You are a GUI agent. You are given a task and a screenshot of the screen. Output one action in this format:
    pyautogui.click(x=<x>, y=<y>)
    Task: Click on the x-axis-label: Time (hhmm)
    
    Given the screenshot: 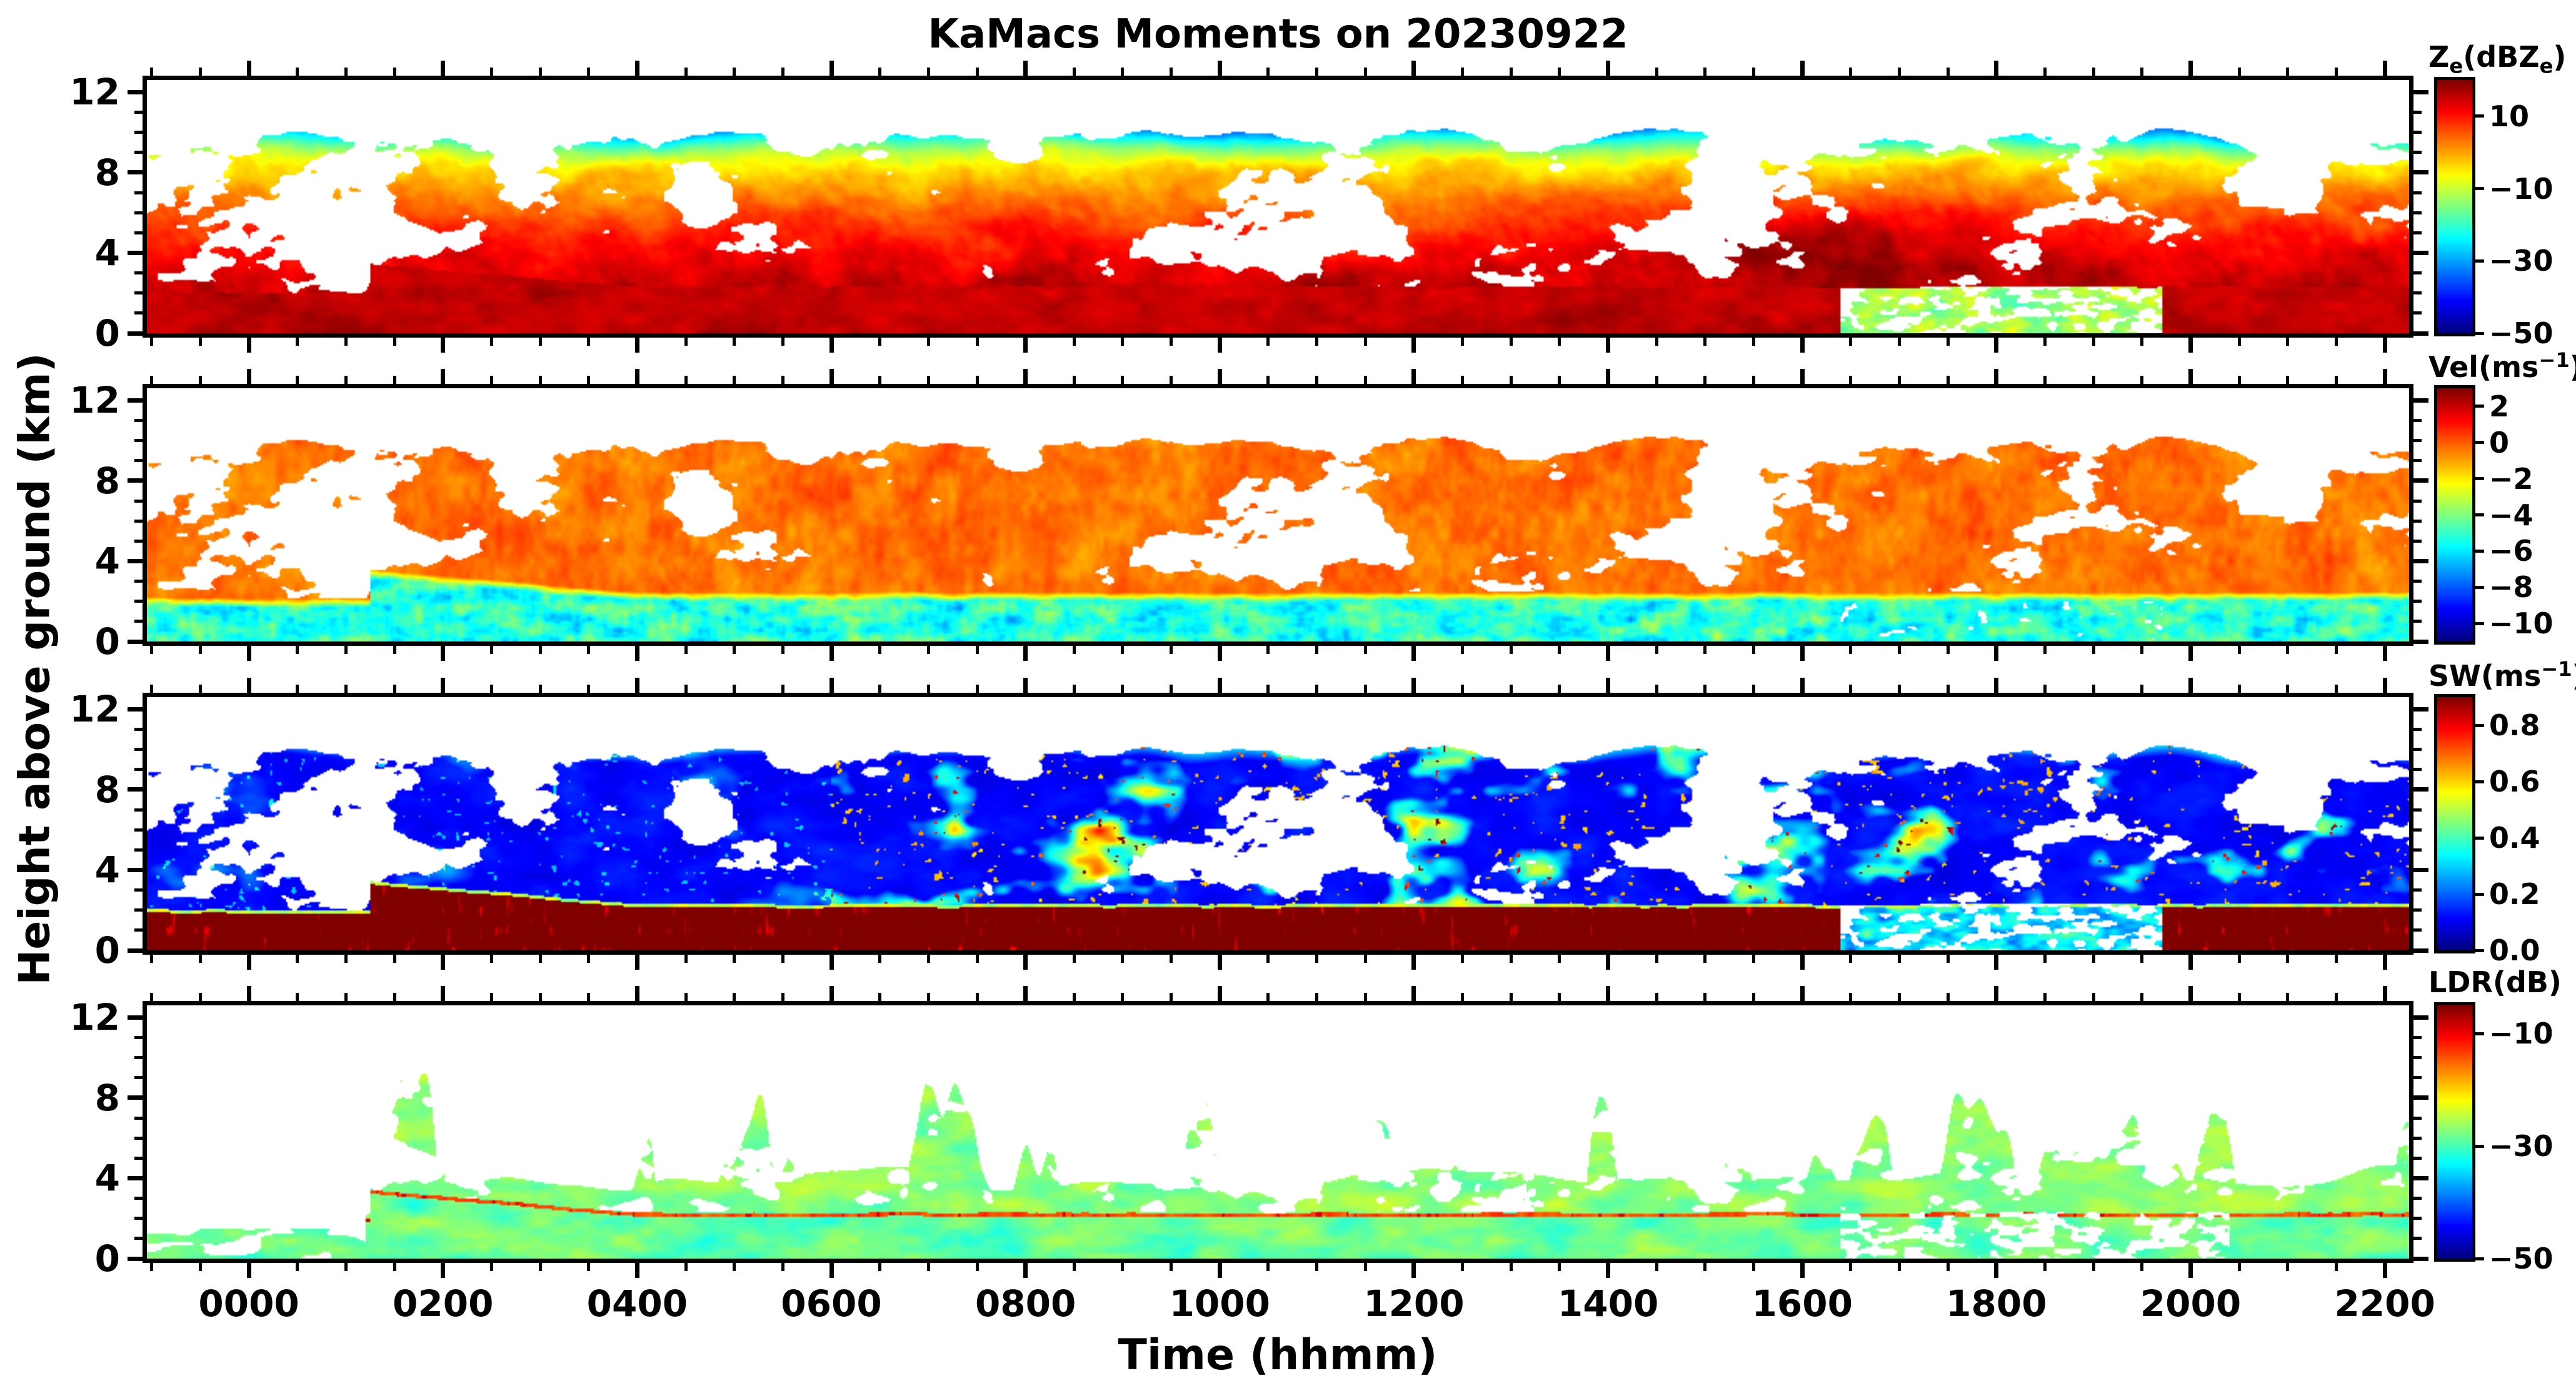 What is the action you would take?
    pyautogui.click(x=1278, y=1355)
    